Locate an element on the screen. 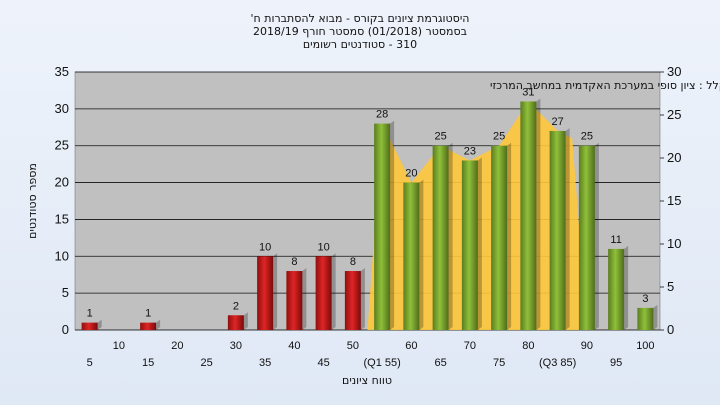 The height and width of the screenshot is (405, 720). value-label: 3 is located at coordinates (645, 299).